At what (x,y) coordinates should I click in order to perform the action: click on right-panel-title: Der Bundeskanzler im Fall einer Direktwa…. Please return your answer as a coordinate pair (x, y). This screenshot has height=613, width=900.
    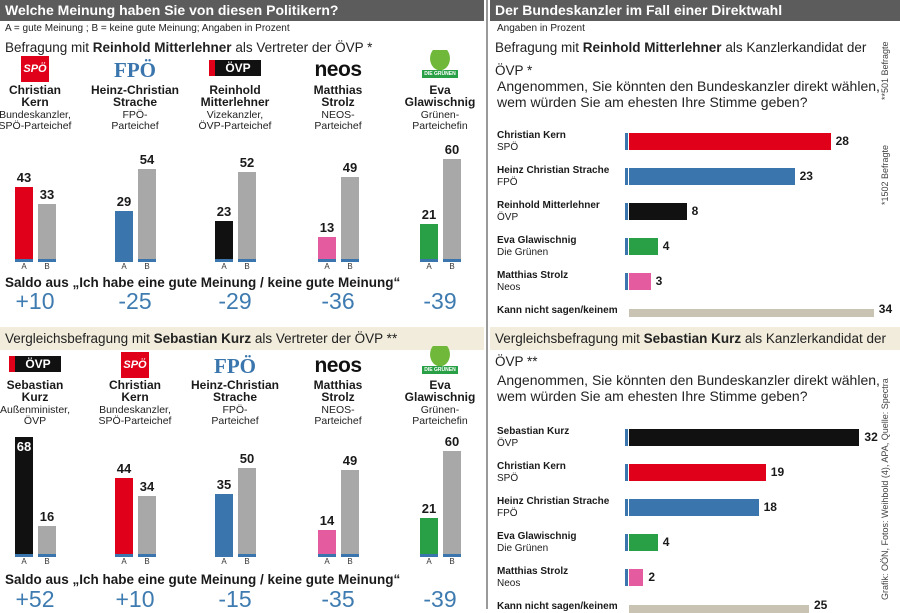
    Looking at the image, I should click on (695, 10).